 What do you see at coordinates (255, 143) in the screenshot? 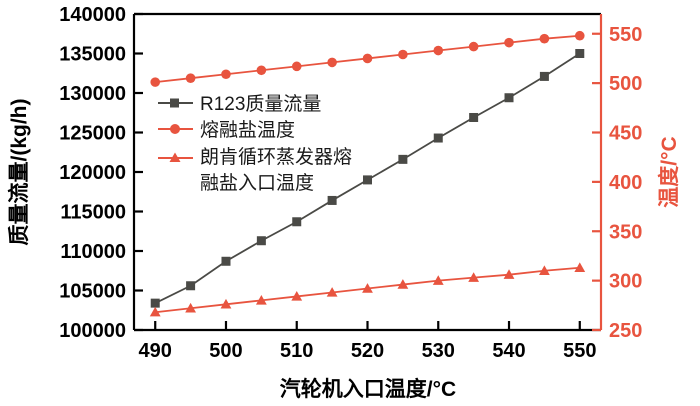
I see `chart-legend: R123质量流量 熔融盐温度 朗肯循环蒸发器熔 融盐入口温度` at bounding box center [255, 143].